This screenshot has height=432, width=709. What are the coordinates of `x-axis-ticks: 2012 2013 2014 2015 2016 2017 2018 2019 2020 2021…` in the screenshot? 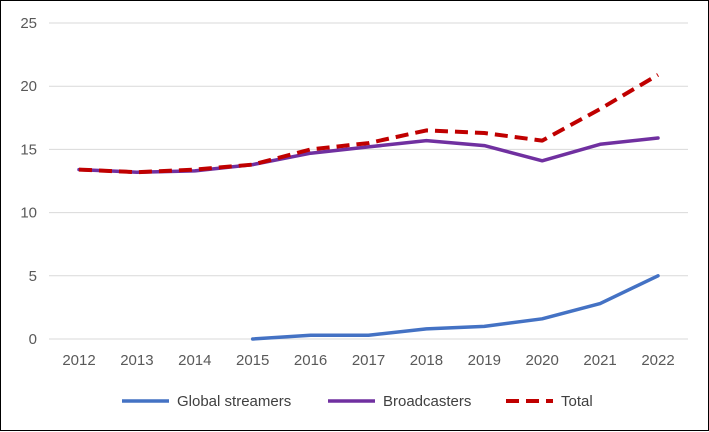 It's located at (368, 360).